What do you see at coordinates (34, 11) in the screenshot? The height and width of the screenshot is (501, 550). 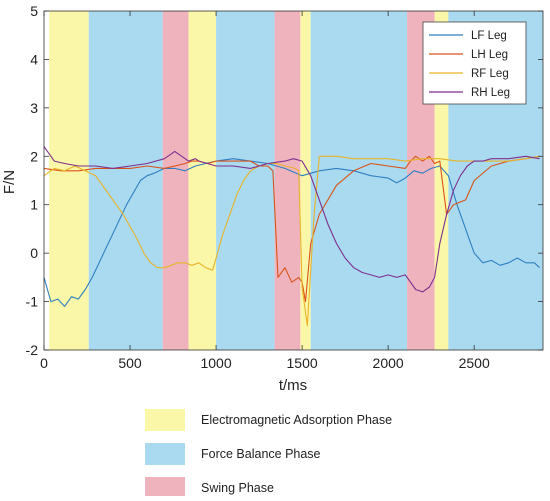 I see `y-tick-label: 5` at bounding box center [34, 11].